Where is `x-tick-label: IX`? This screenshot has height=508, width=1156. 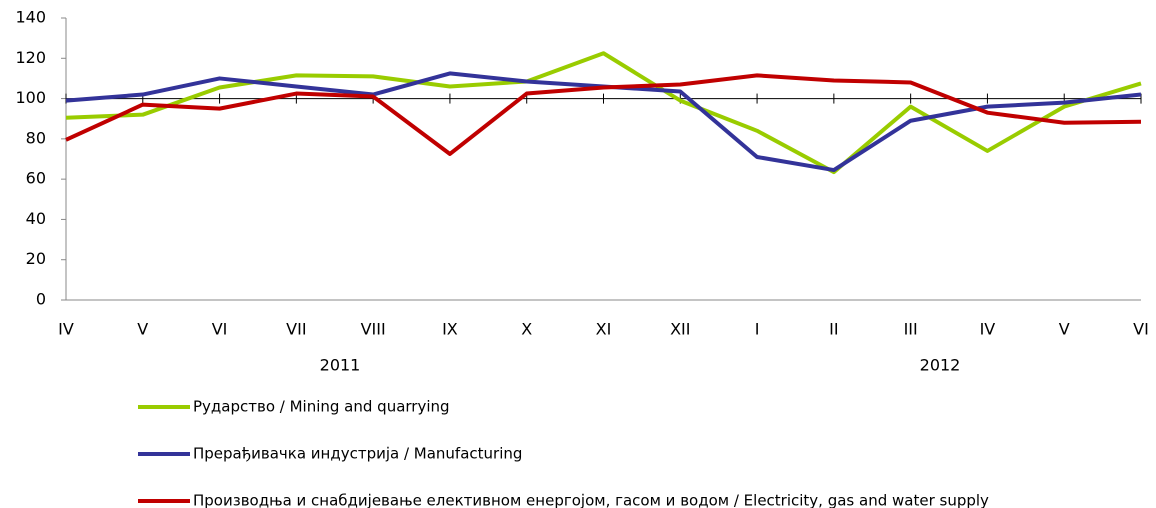 x-tick-label: IX is located at coordinates (450, 329).